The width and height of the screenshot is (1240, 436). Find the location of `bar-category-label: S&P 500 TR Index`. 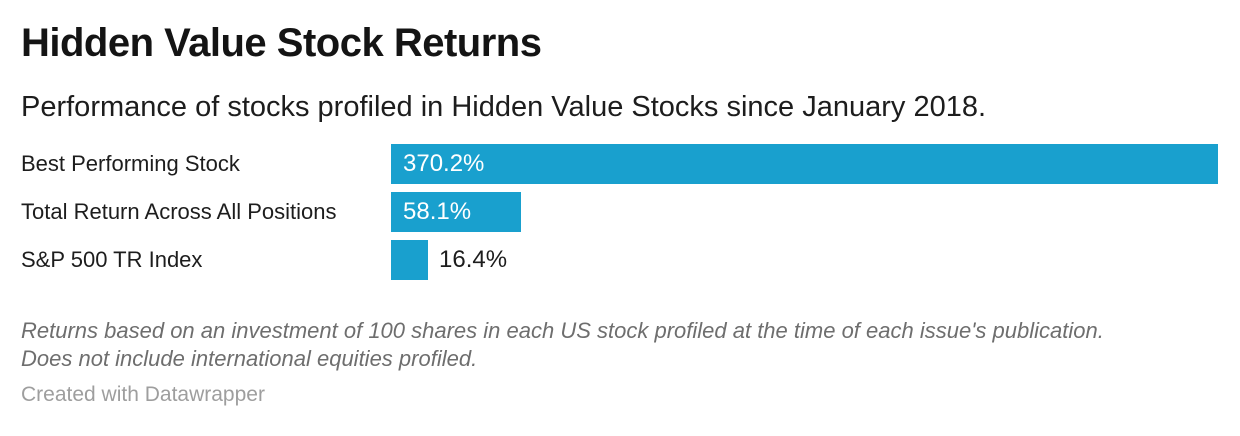

bar-category-label: S&P 500 TR Index is located at coordinates (112, 259).